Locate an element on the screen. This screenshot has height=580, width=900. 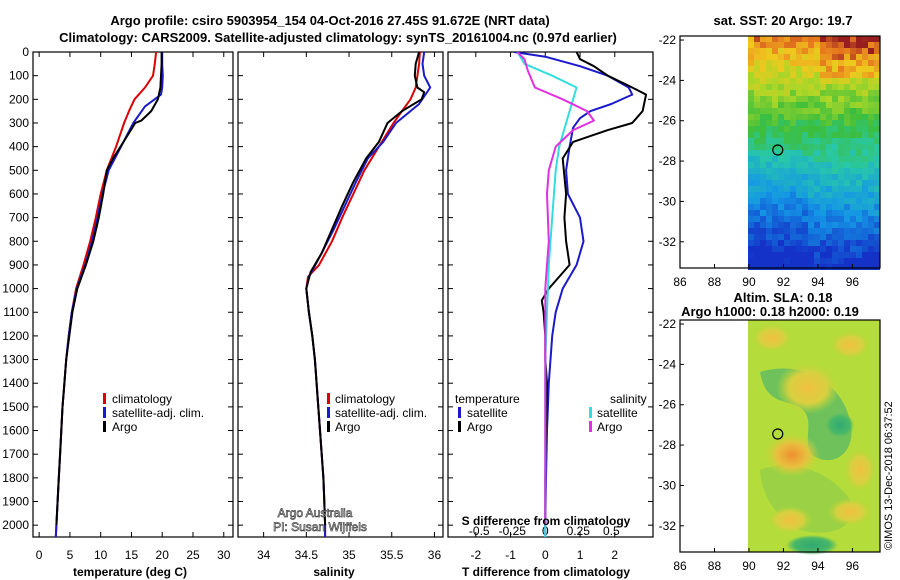
legend-label-t-satellite: satellite is located at coordinates (487, 413).